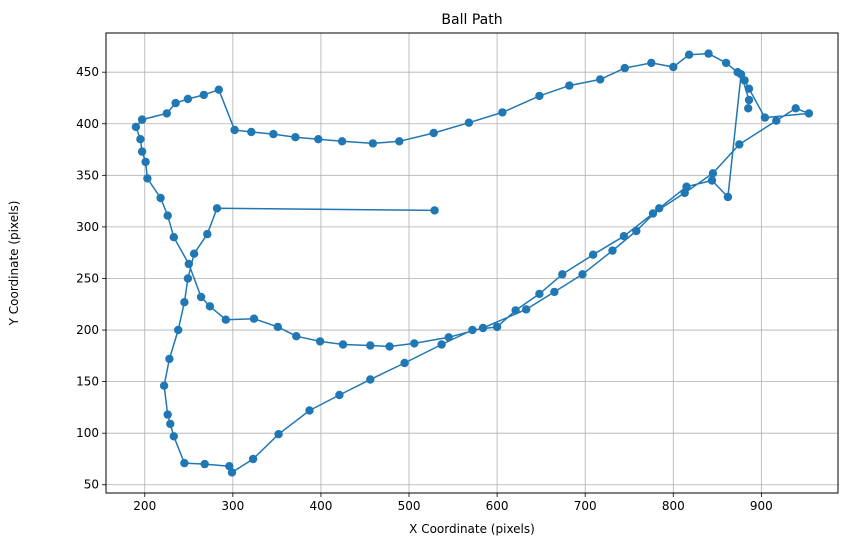  Describe the element at coordinates (320, 506) in the screenshot. I see `x-tick-label: 400` at that location.